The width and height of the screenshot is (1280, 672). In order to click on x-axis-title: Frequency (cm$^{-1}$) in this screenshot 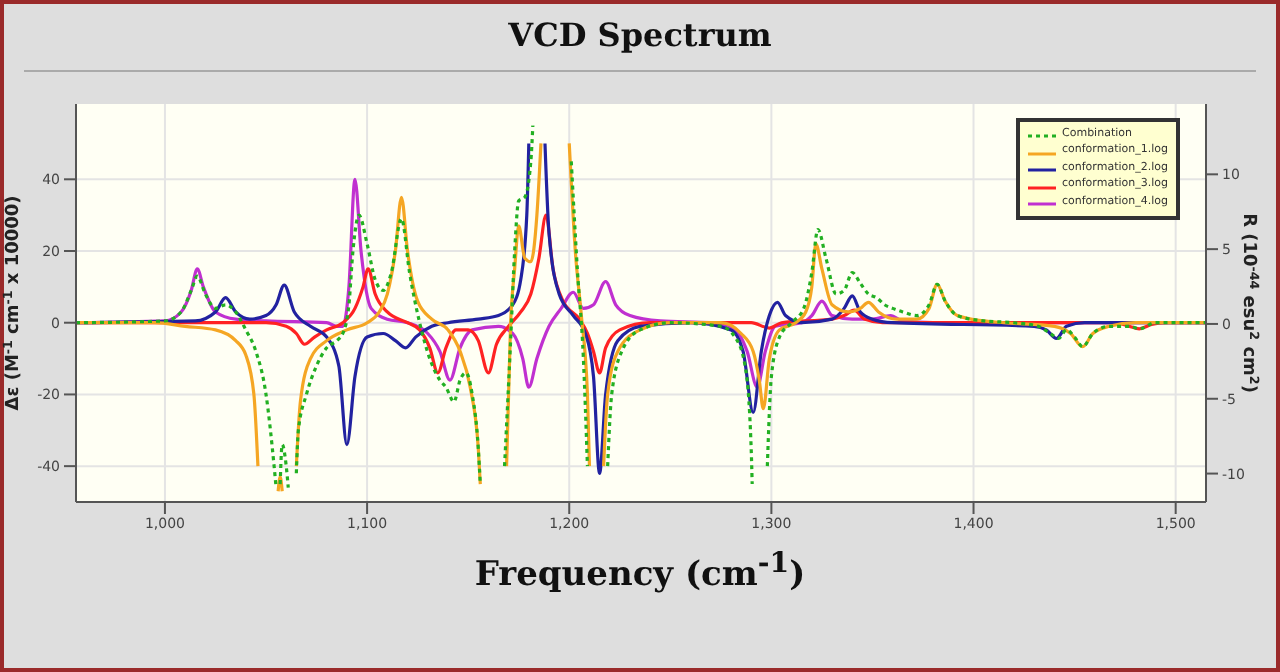, I will do `click(640, 572)`.